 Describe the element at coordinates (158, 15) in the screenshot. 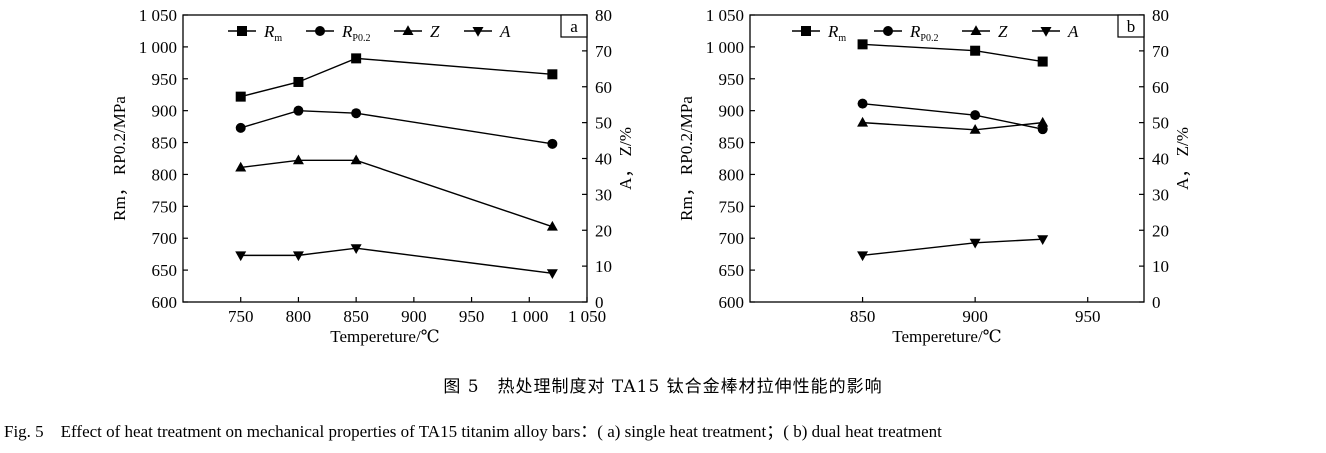

I see `y-left-tick-label: 1 050` at that location.